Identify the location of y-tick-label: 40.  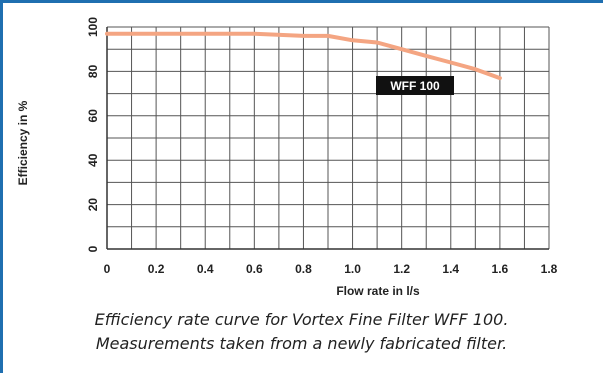
(93, 160).